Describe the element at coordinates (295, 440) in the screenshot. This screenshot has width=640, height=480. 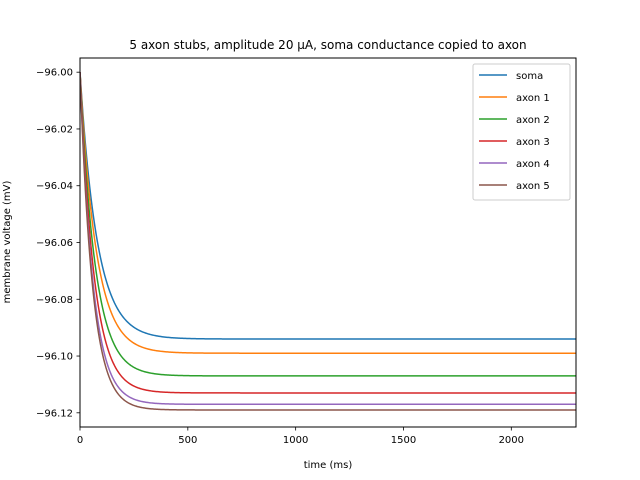
I see `x-tick-label: 1000` at that location.